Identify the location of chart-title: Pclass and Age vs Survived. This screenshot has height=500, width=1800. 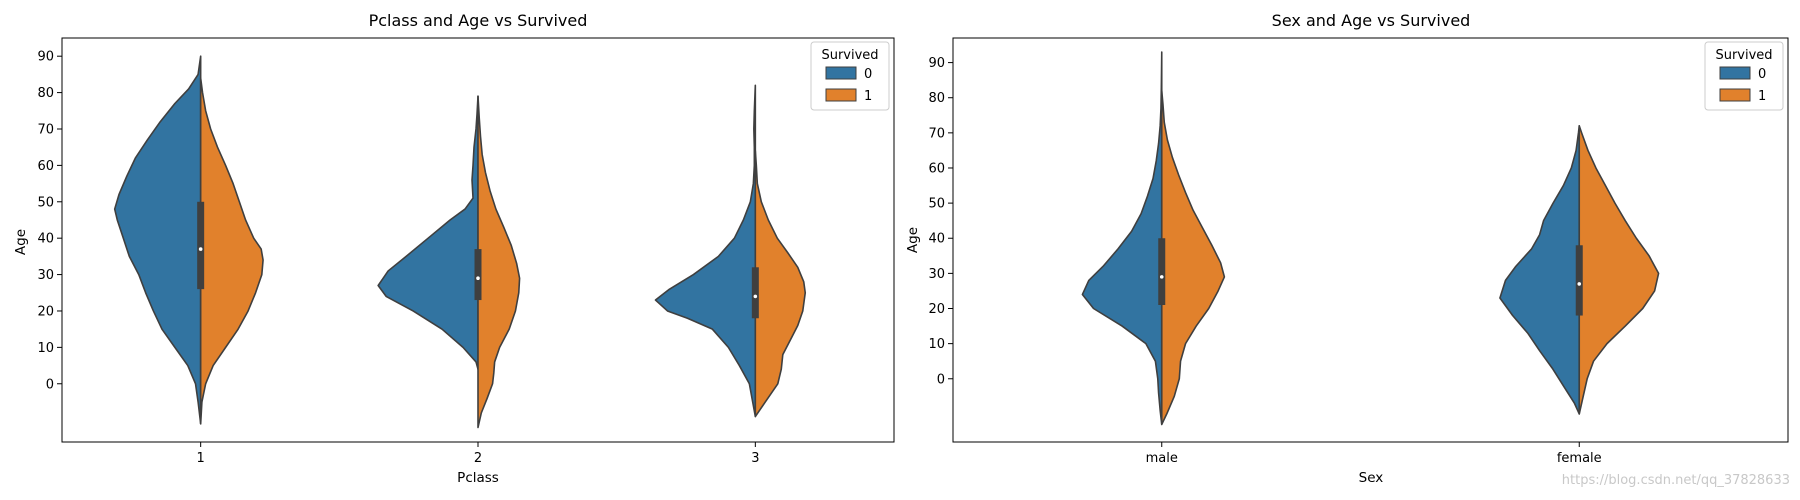
(478, 20).